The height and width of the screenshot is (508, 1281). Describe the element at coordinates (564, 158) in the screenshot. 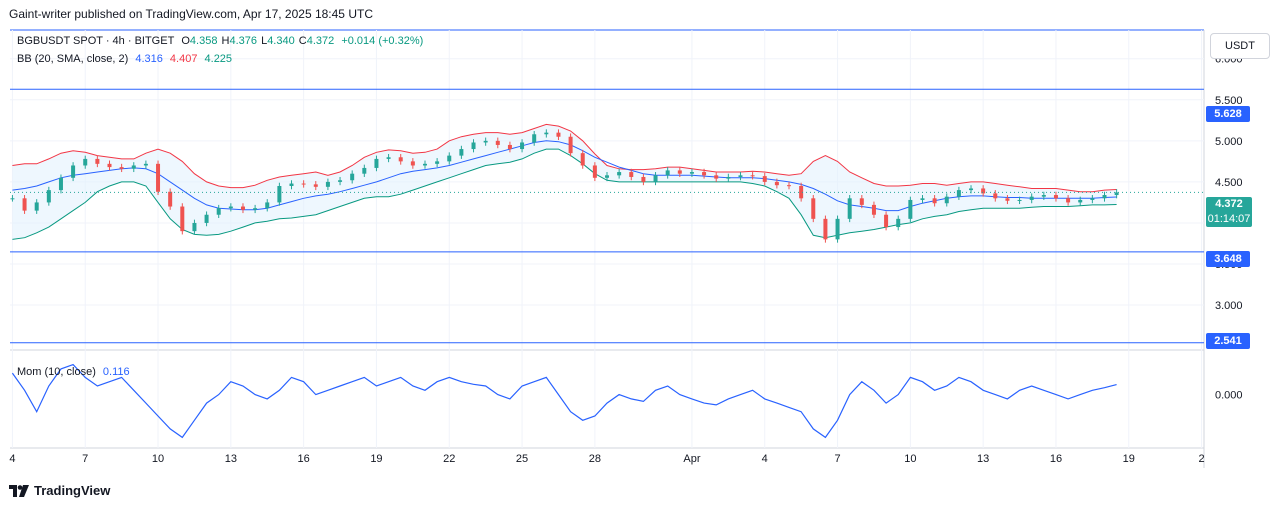

I see `bb-upper-line` at that location.